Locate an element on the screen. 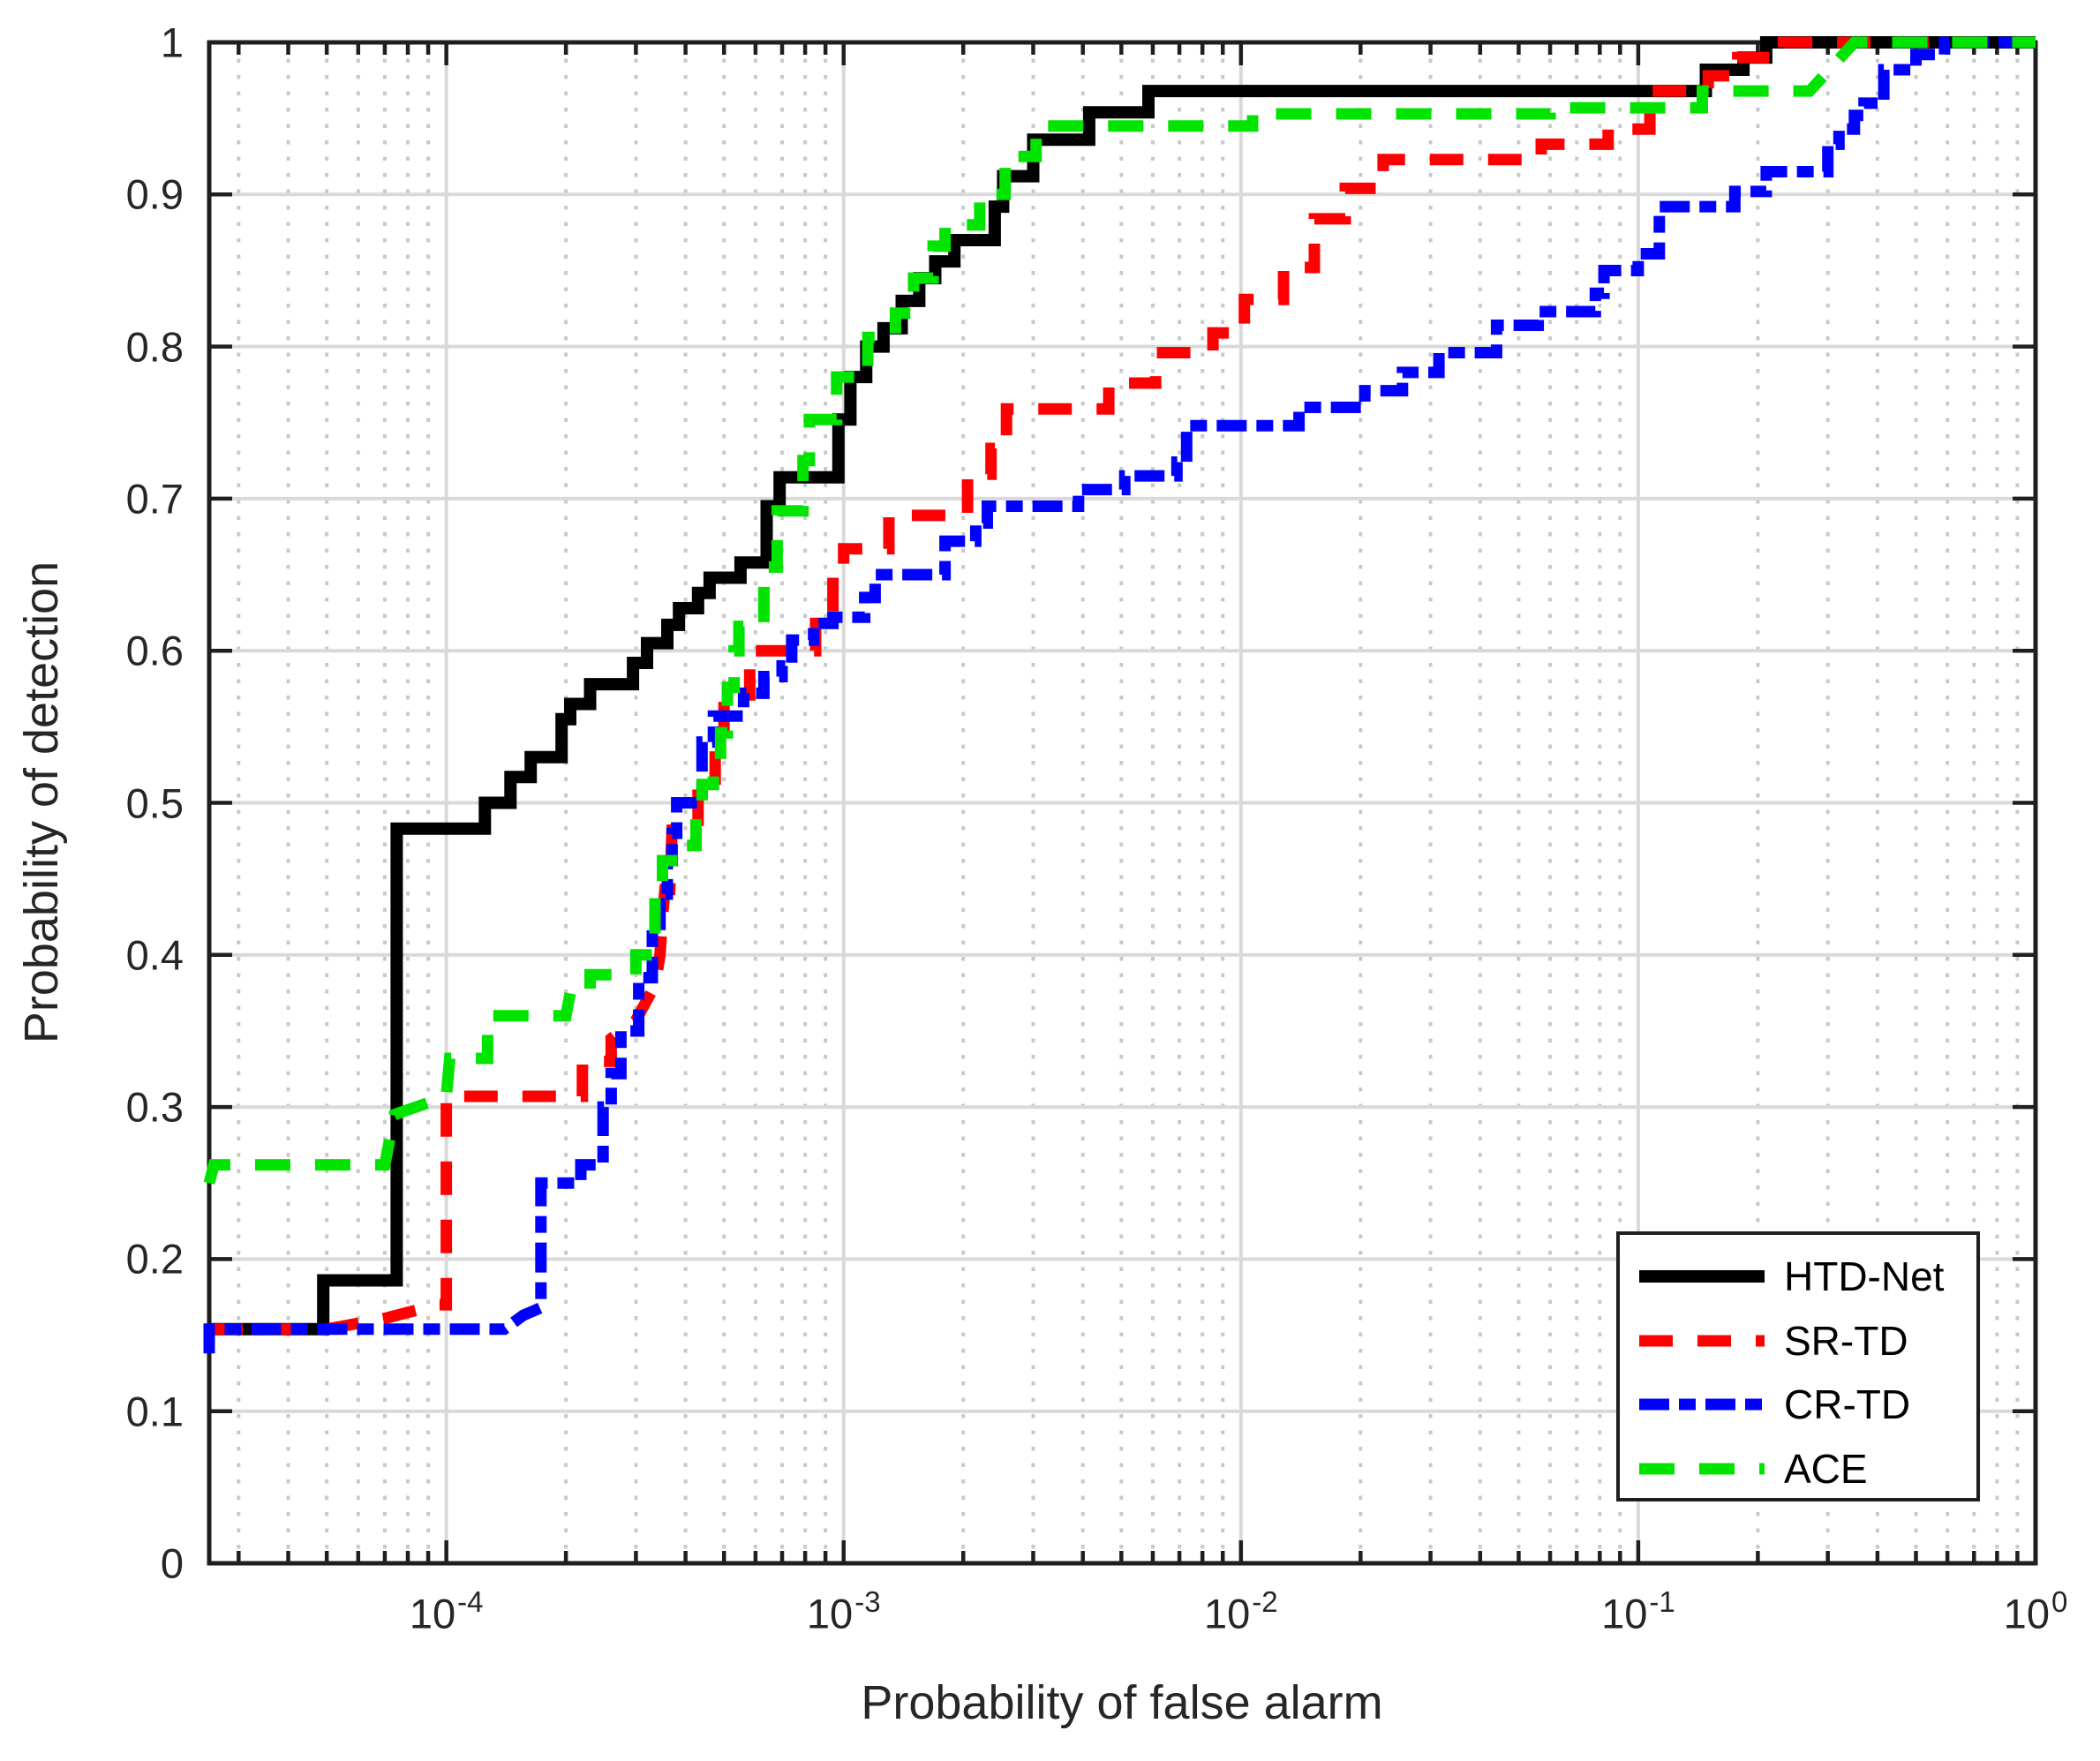  y-tick-label: 0.9 is located at coordinates (154, 194).